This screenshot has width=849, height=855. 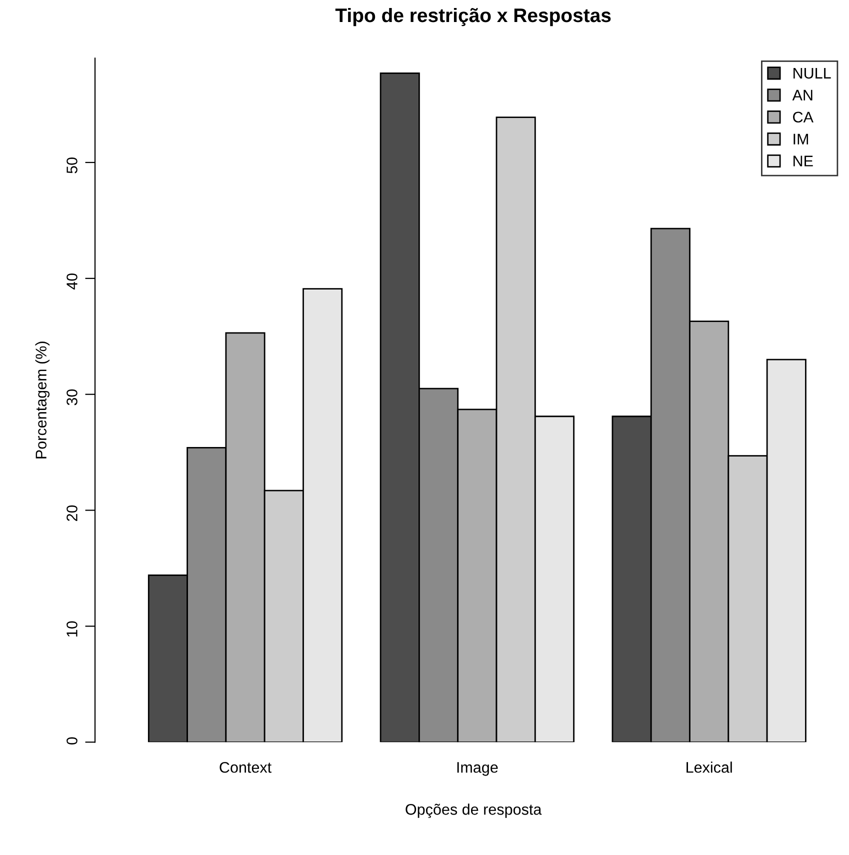 What do you see at coordinates (801, 139) in the screenshot?
I see `legend-label: IM` at bounding box center [801, 139].